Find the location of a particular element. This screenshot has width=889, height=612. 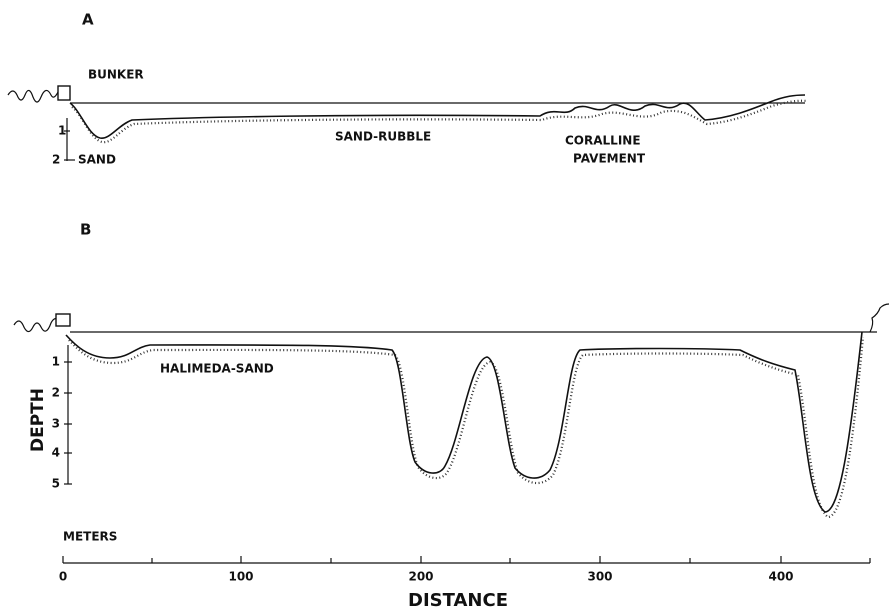

label: CORALLINE is located at coordinates (603, 141).